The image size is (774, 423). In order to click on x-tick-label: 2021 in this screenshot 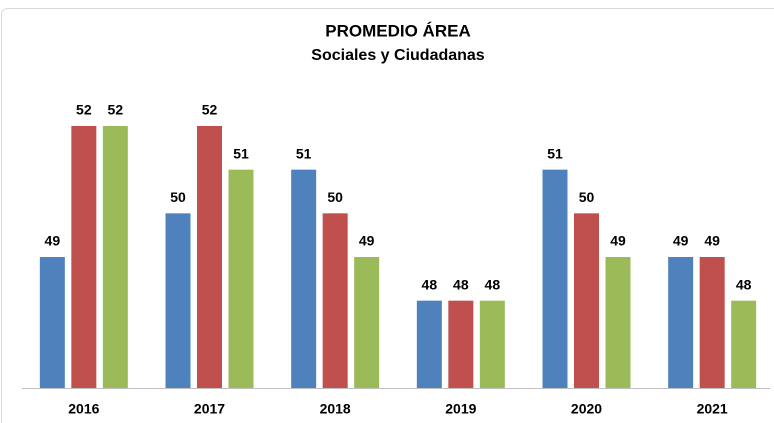, I will do `click(712, 409)`.